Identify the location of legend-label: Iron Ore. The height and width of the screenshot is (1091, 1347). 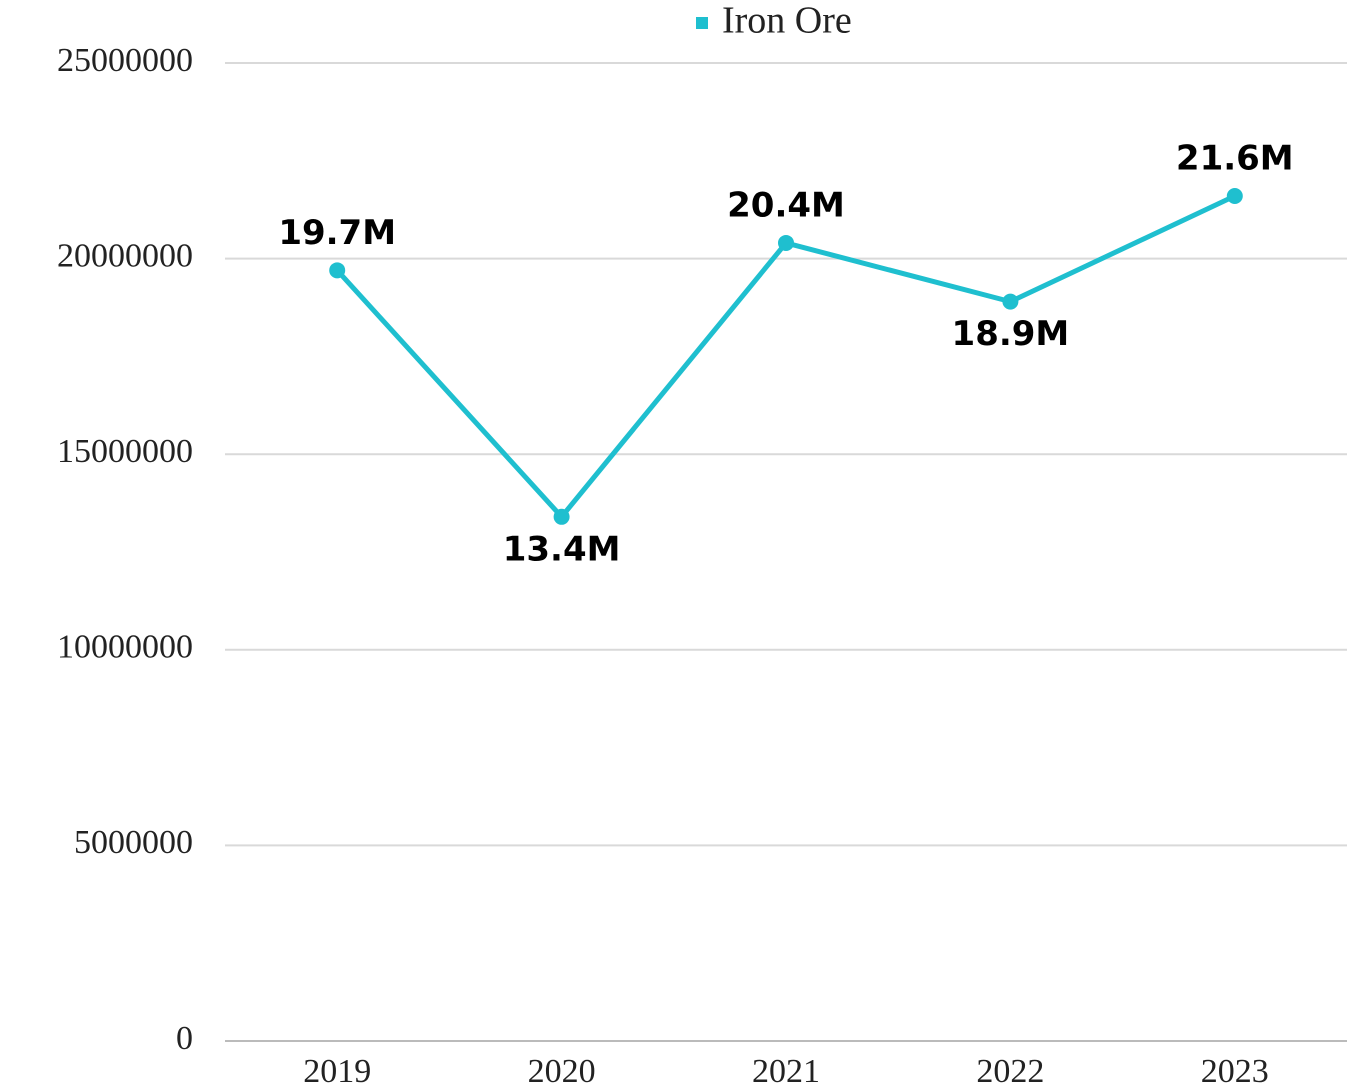
(787, 21).